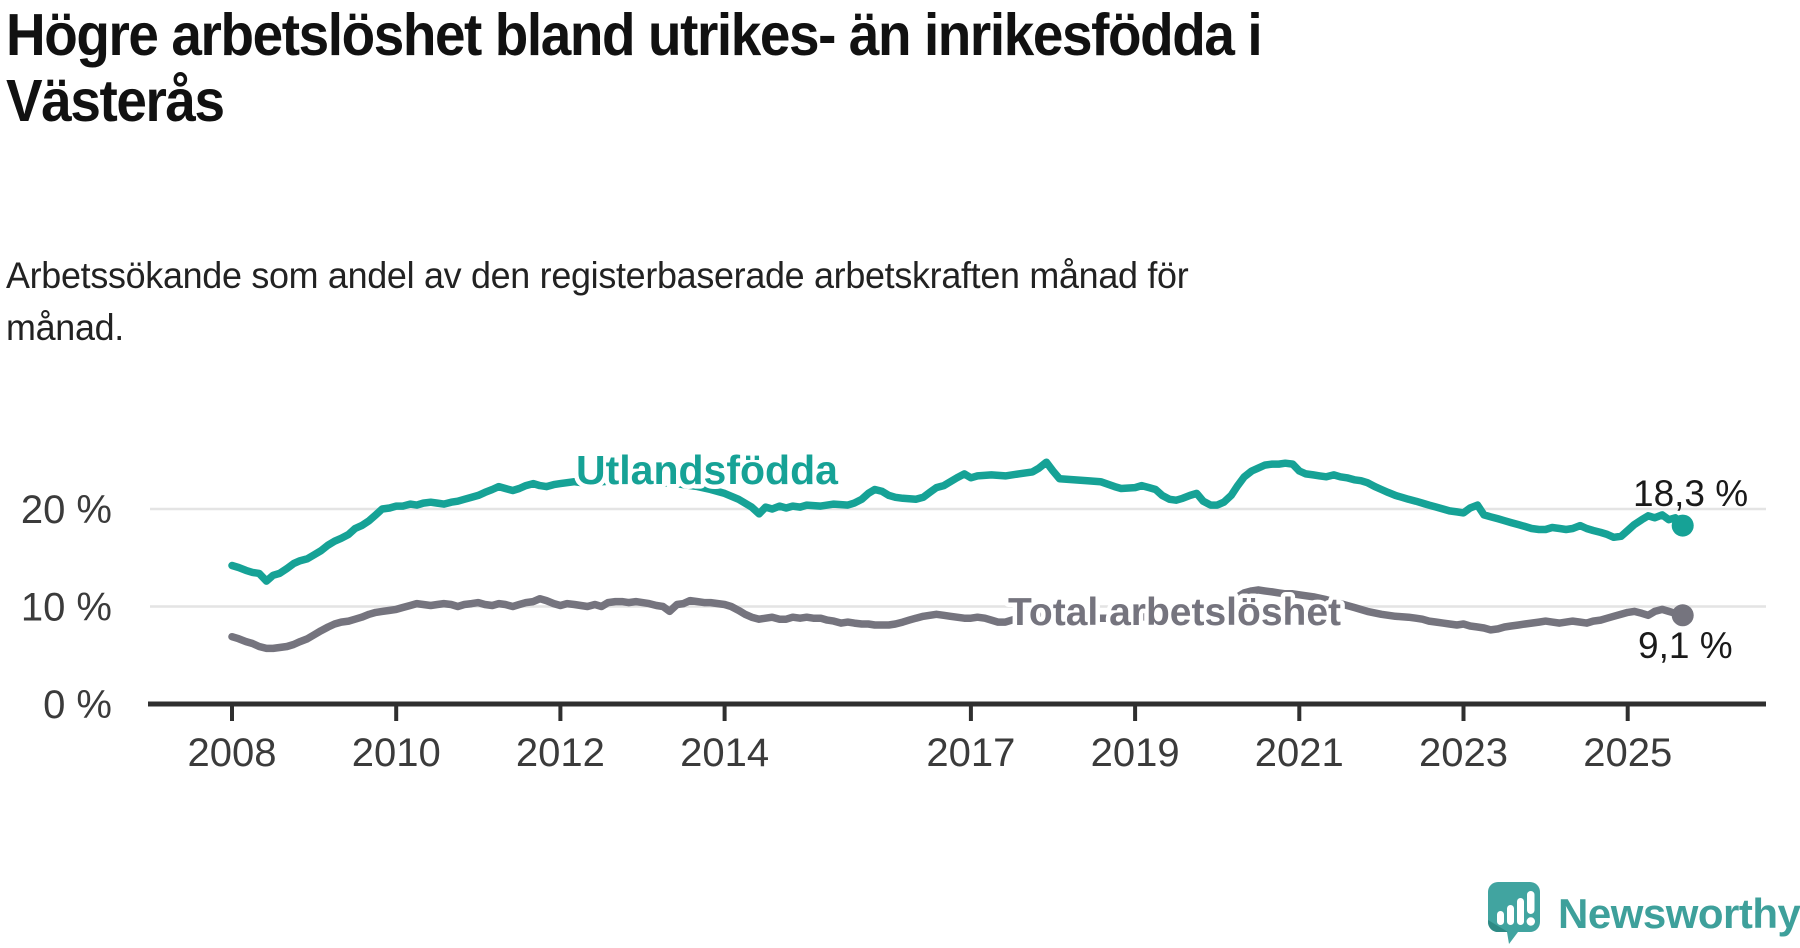  What do you see at coordinates (1679, 913) in the screenshot?
I see `newsworthy-wordmark: Newsworthy` at bounding box center [1679, 913].